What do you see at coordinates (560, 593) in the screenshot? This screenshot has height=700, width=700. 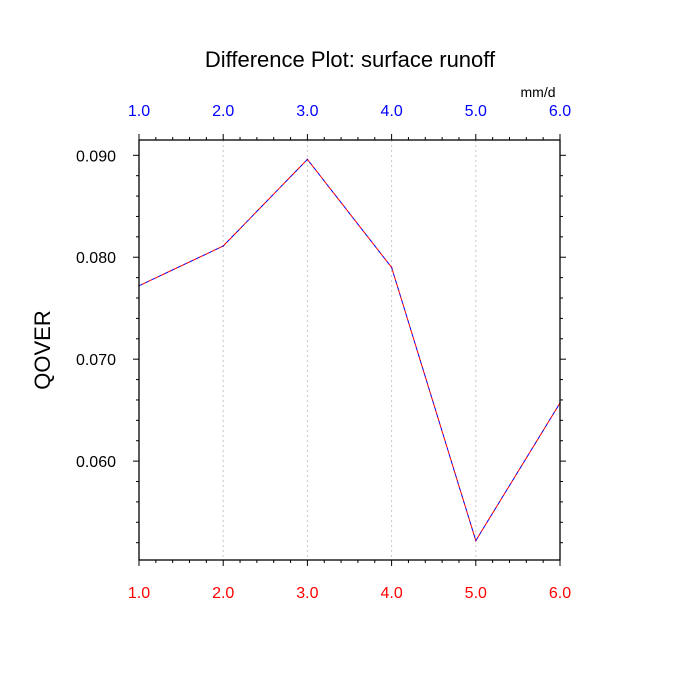 I see `x-tick-label-bottom: 6.0` at bounding box center [560, 593].